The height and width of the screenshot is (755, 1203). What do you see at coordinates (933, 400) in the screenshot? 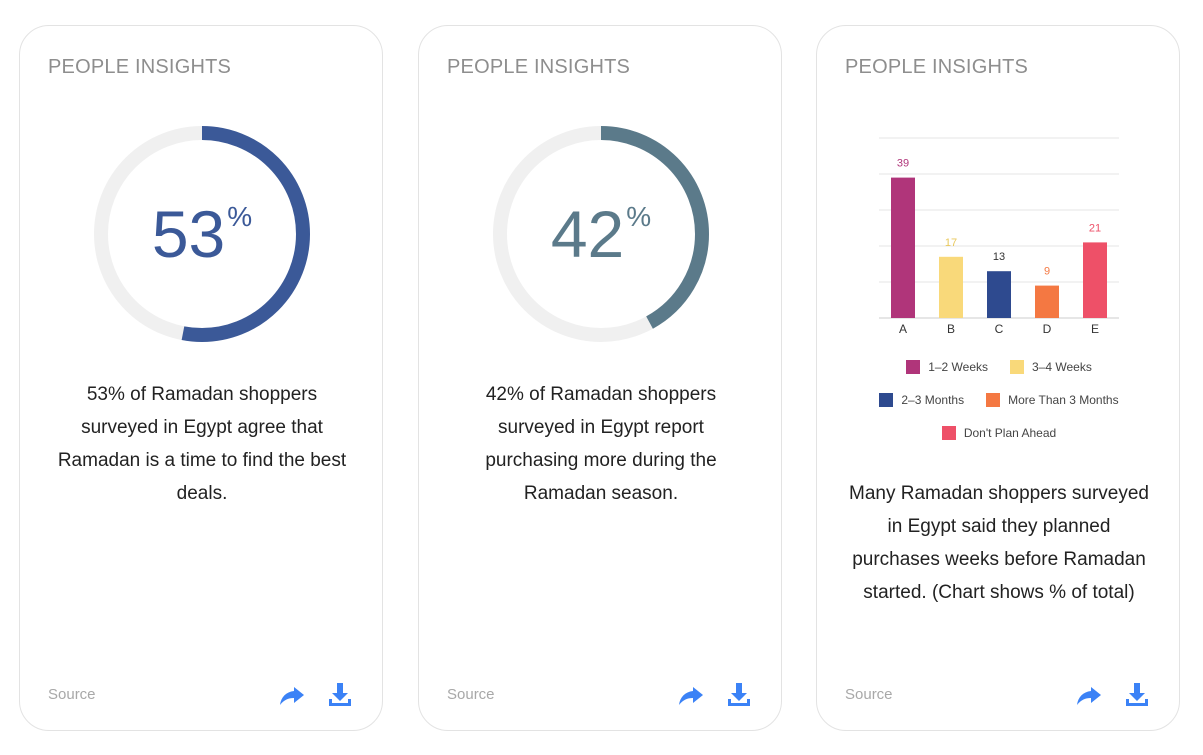
I see `legend-label: 2–3 Months` at bounding box center [933, 400].